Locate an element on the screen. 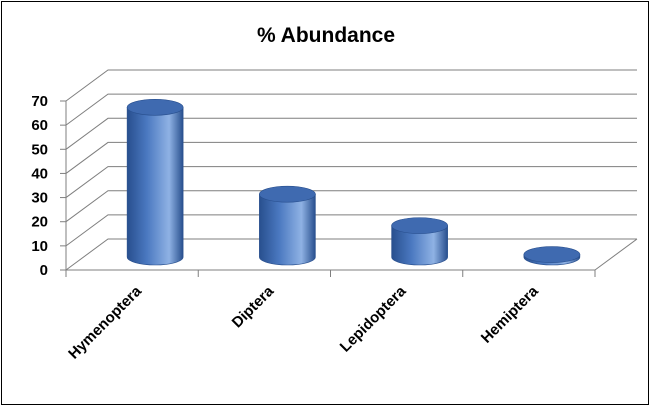 The height and width of the screenshot is (408, 652). y-tick-label: 60 is located at coordinates (39, 125).